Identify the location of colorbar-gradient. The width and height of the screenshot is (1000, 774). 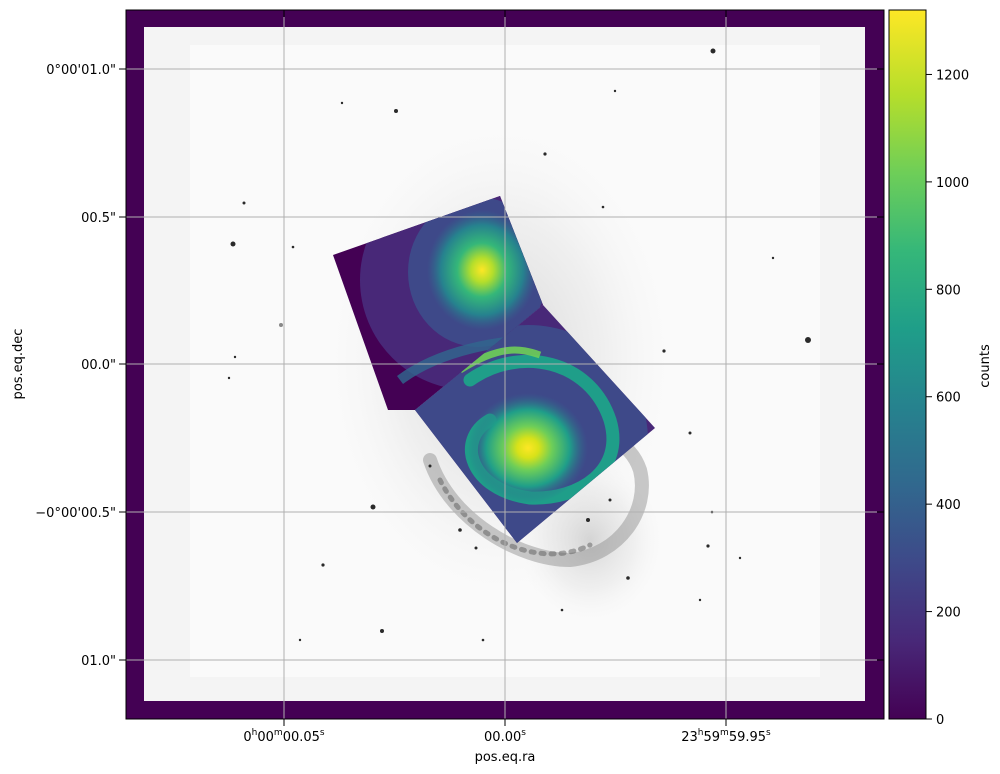
(907, 364).